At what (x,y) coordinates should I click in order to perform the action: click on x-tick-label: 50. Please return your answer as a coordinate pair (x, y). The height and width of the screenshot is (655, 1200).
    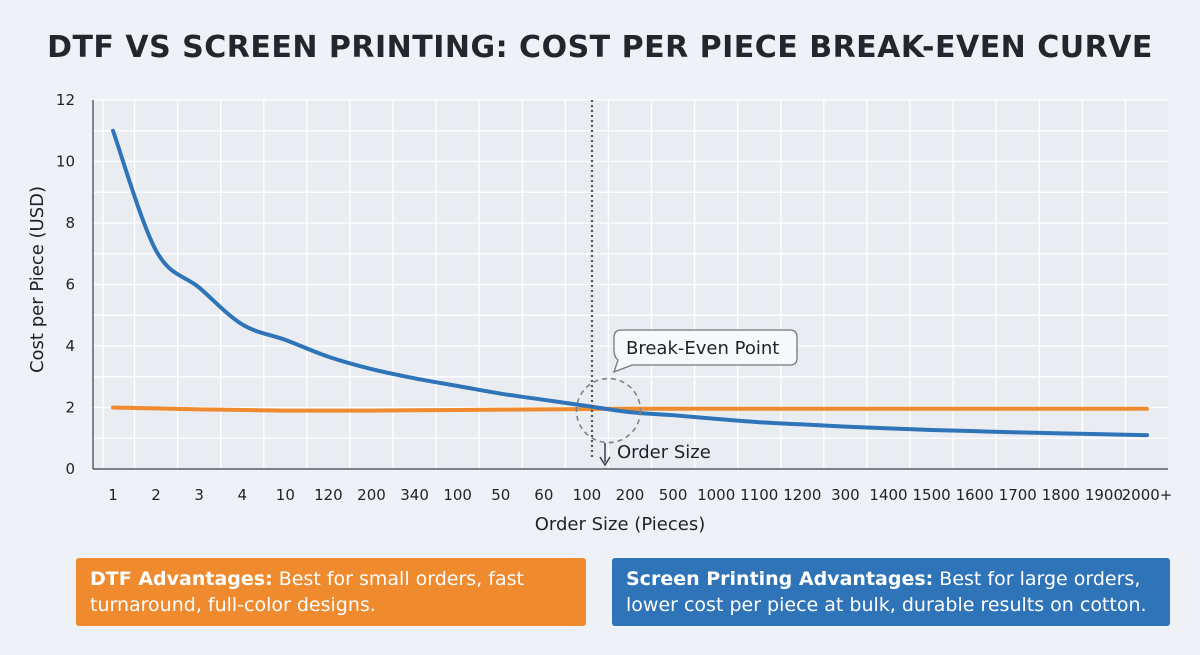
    Looking at the image, I should click on (500, 495).